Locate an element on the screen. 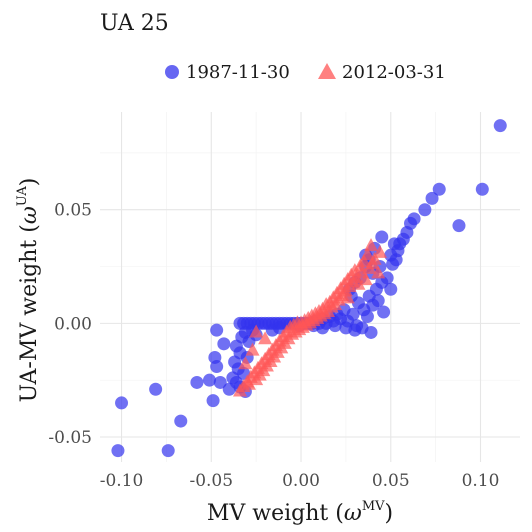 The image size is (532, 532). y-axis-title-symbol: ω is located at coordinates (29, 215).